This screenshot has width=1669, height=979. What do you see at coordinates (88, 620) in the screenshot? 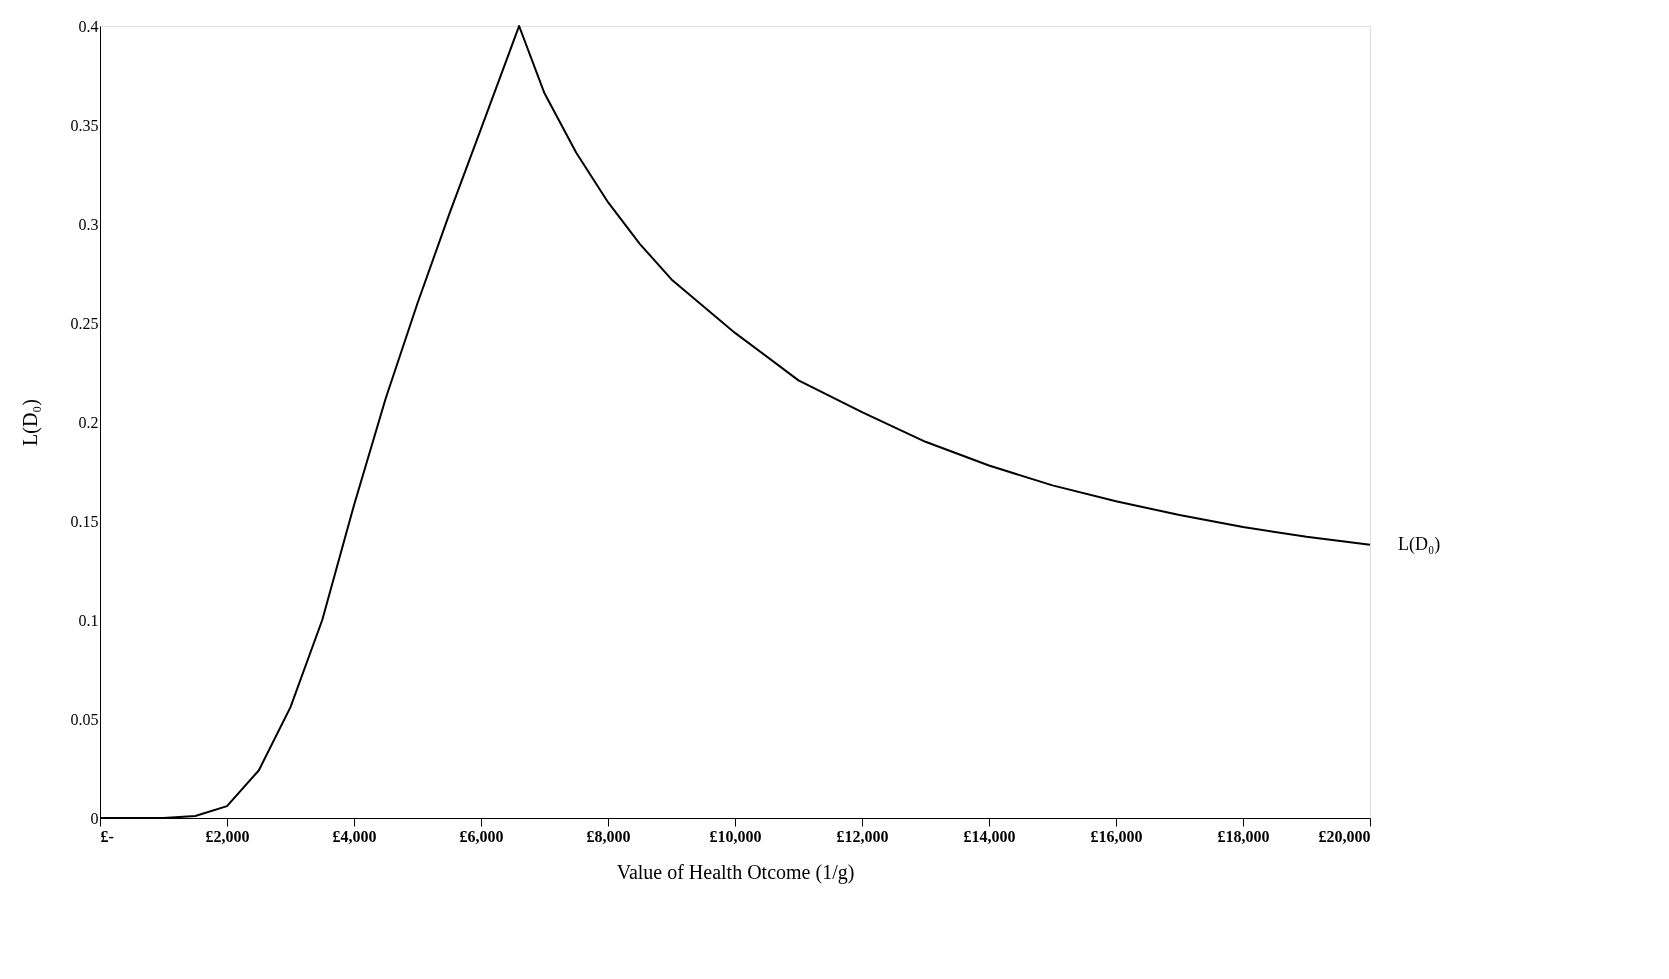
I see `y-tick-label: 0.1` at bounding box center [88, 620].